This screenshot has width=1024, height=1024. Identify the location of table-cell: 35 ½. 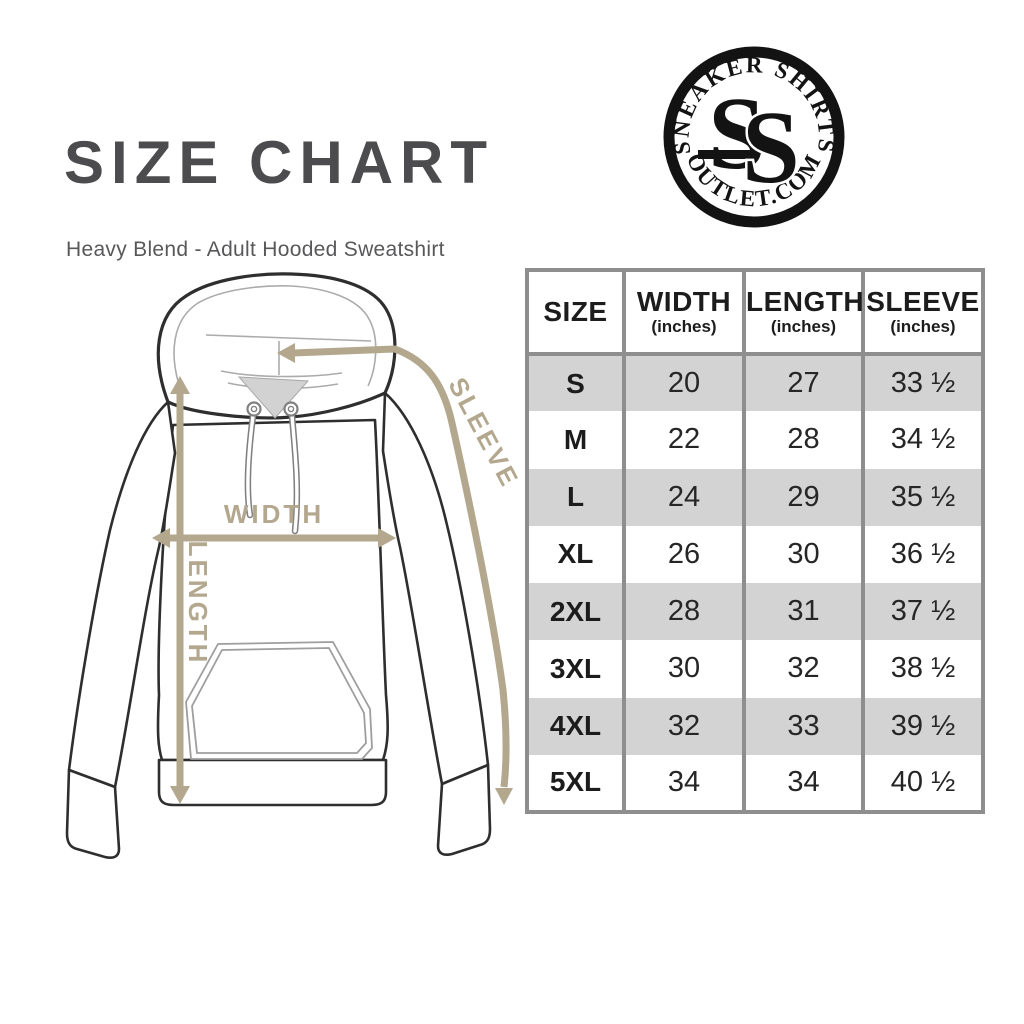
(922, 497).